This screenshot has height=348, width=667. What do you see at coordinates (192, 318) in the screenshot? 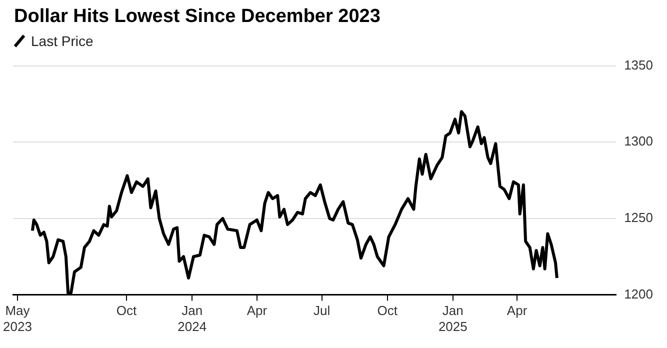
I see `x-tick-label: Jan 2024` at bounding box center [192, 318].